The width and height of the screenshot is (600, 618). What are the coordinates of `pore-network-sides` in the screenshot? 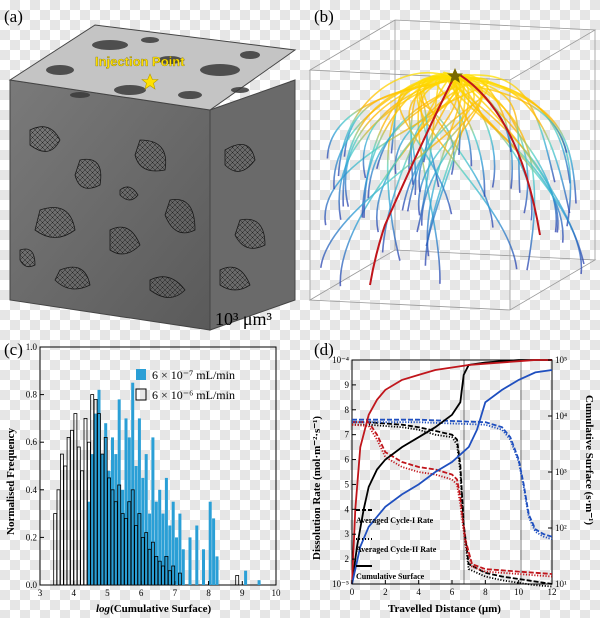 It's located at (142, 212).